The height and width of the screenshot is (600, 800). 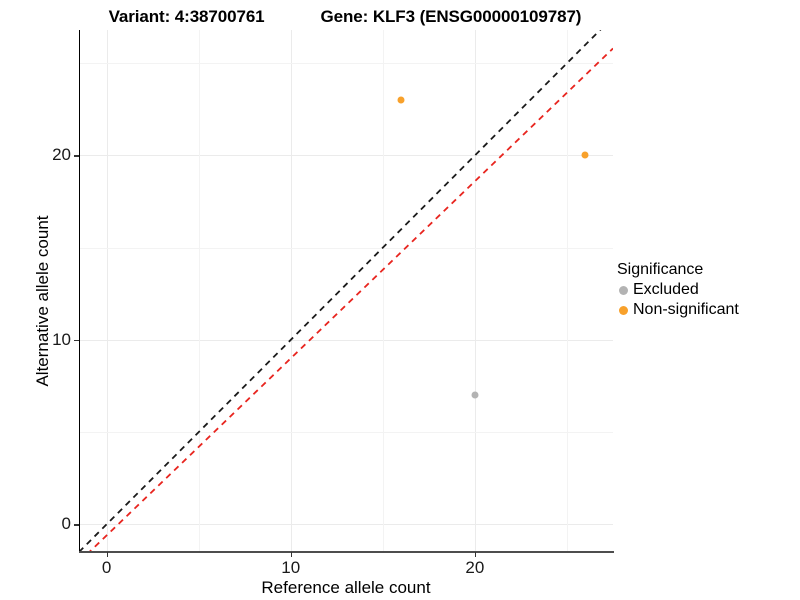 I want to click on legend: Significance Excluded Non-significant, so click(x=707, y=290).